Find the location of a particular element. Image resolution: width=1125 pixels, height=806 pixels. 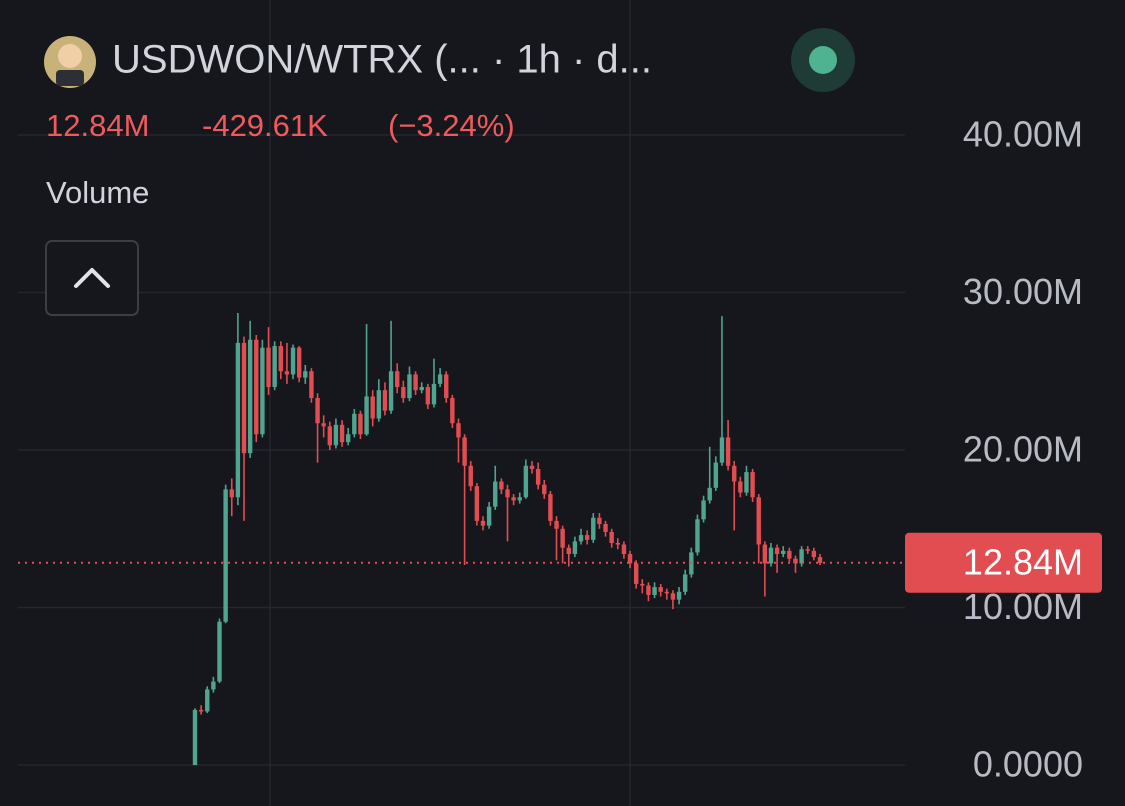

last-price-label: 12.84M is located at coordinates (1023, 561).